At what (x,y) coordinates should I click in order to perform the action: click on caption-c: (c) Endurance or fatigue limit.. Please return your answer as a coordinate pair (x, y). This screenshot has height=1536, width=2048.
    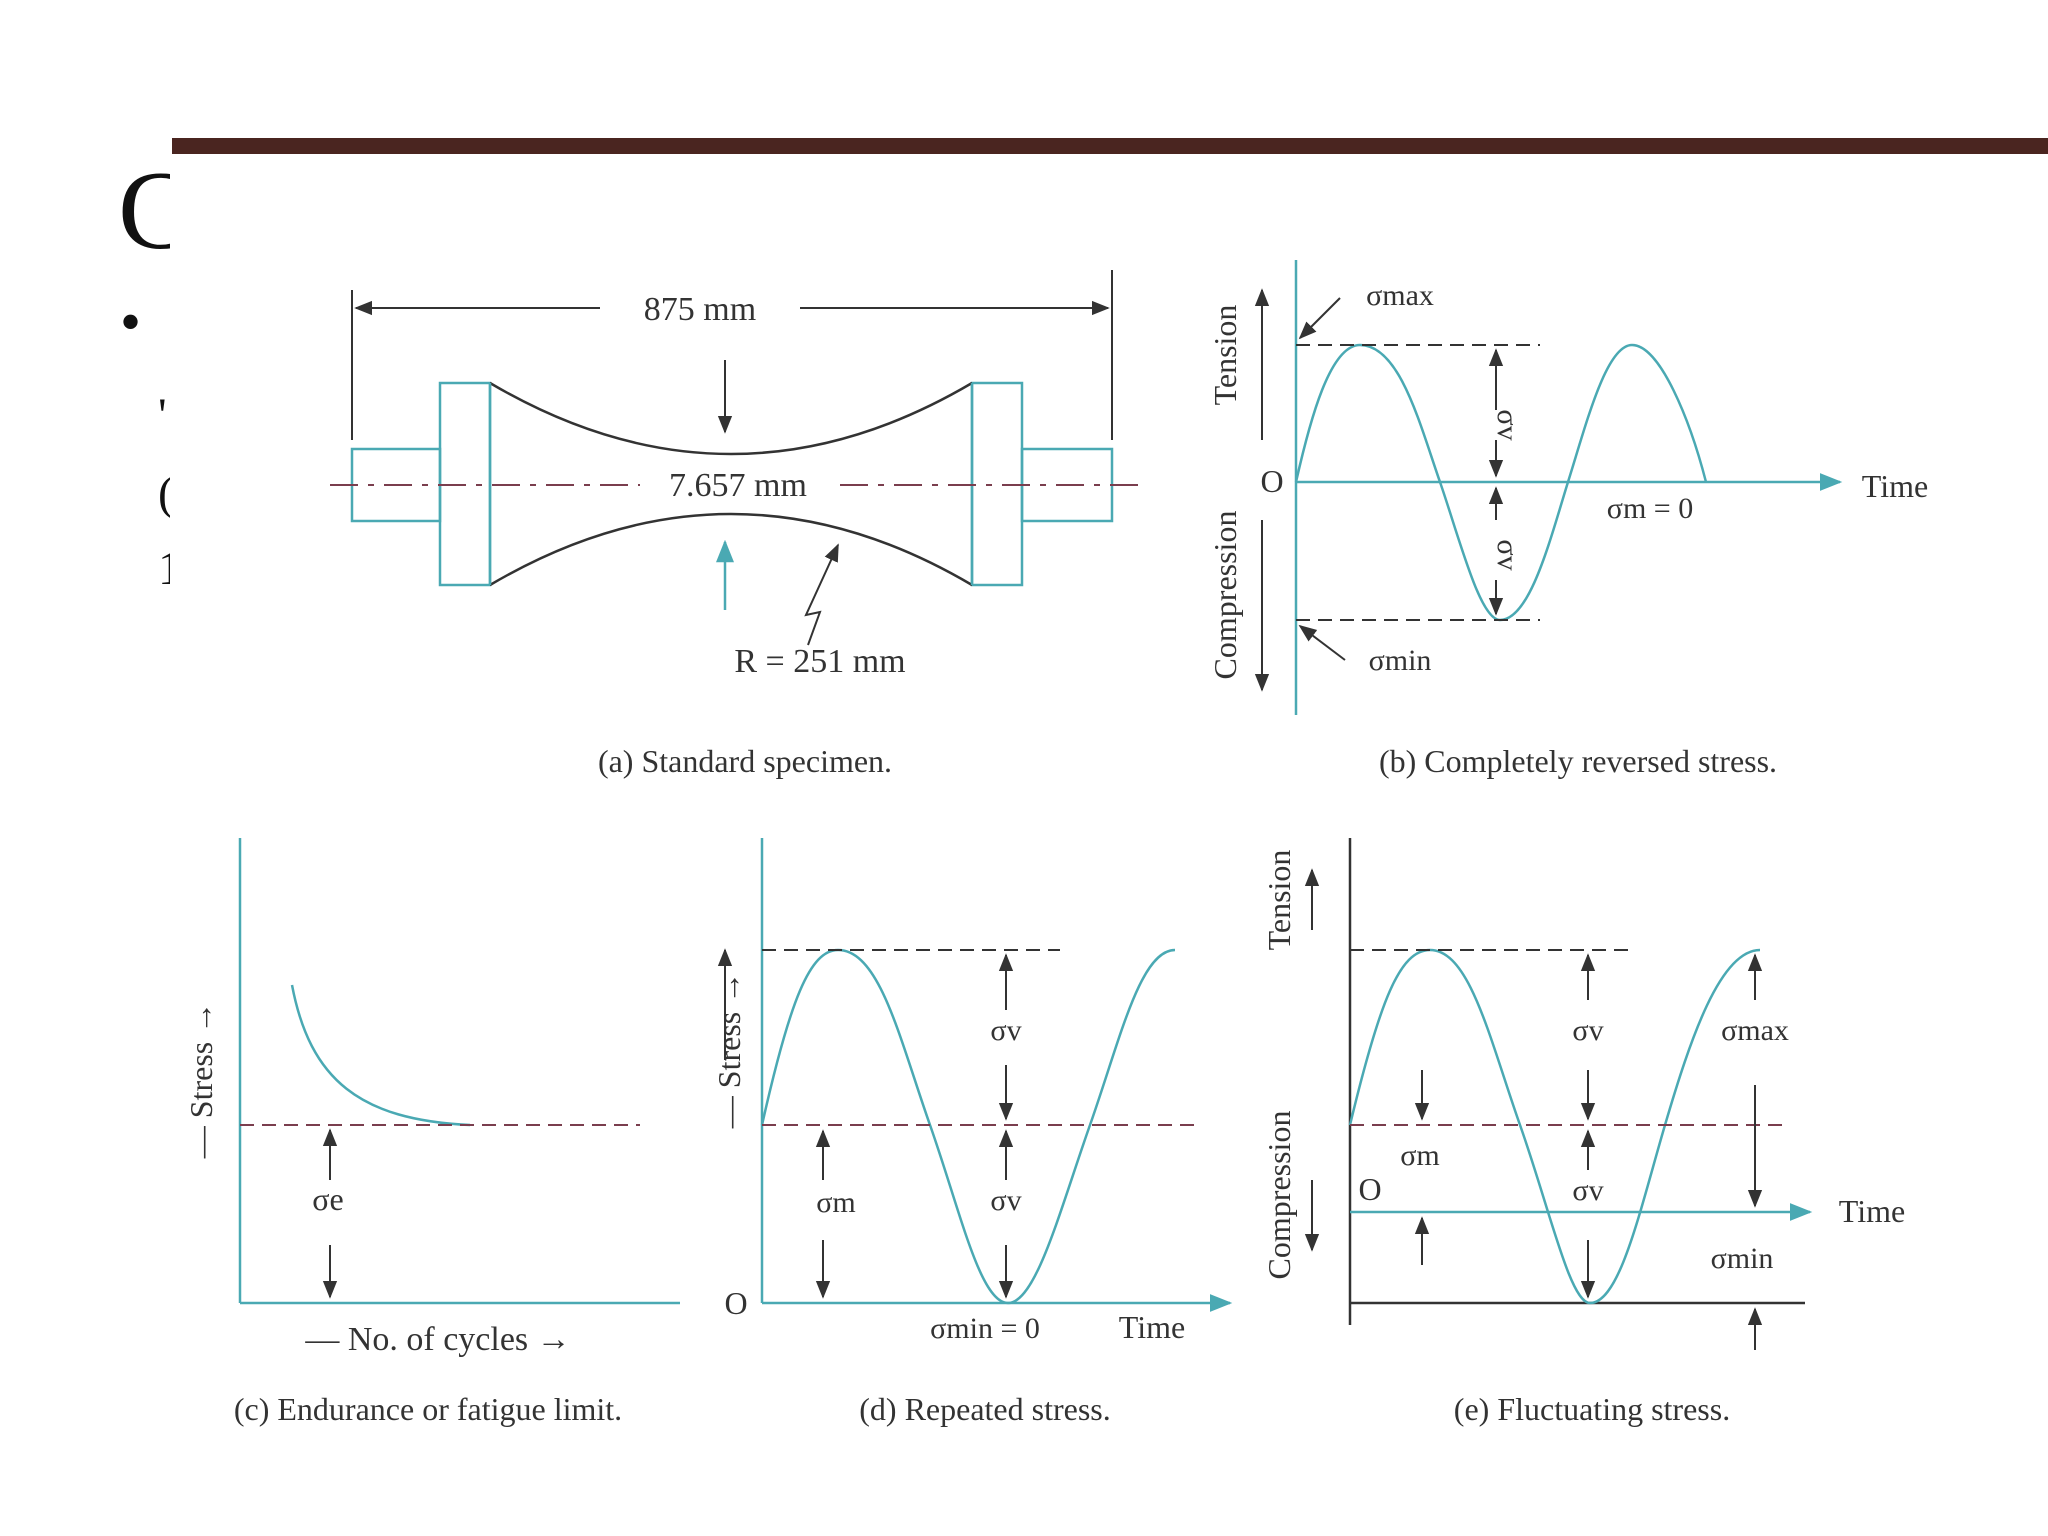
    Looking at the image, I should click on (428, 1409).